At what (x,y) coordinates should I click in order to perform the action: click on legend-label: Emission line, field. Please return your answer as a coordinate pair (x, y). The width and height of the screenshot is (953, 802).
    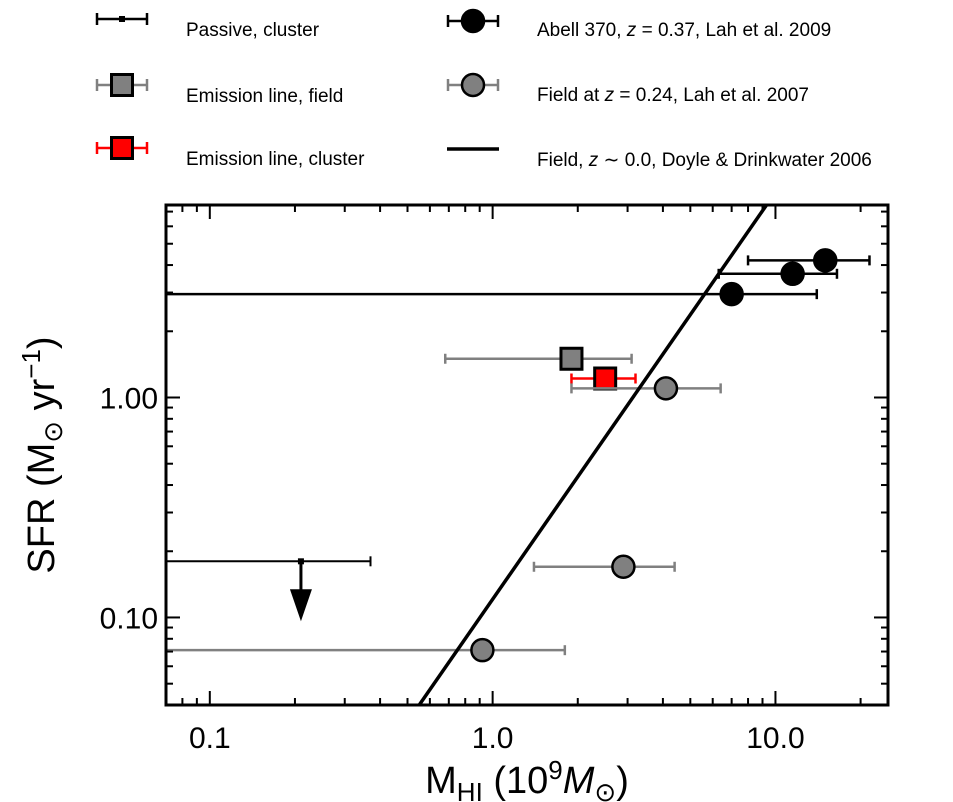
    Looking at the image, I should click on (264, 96).